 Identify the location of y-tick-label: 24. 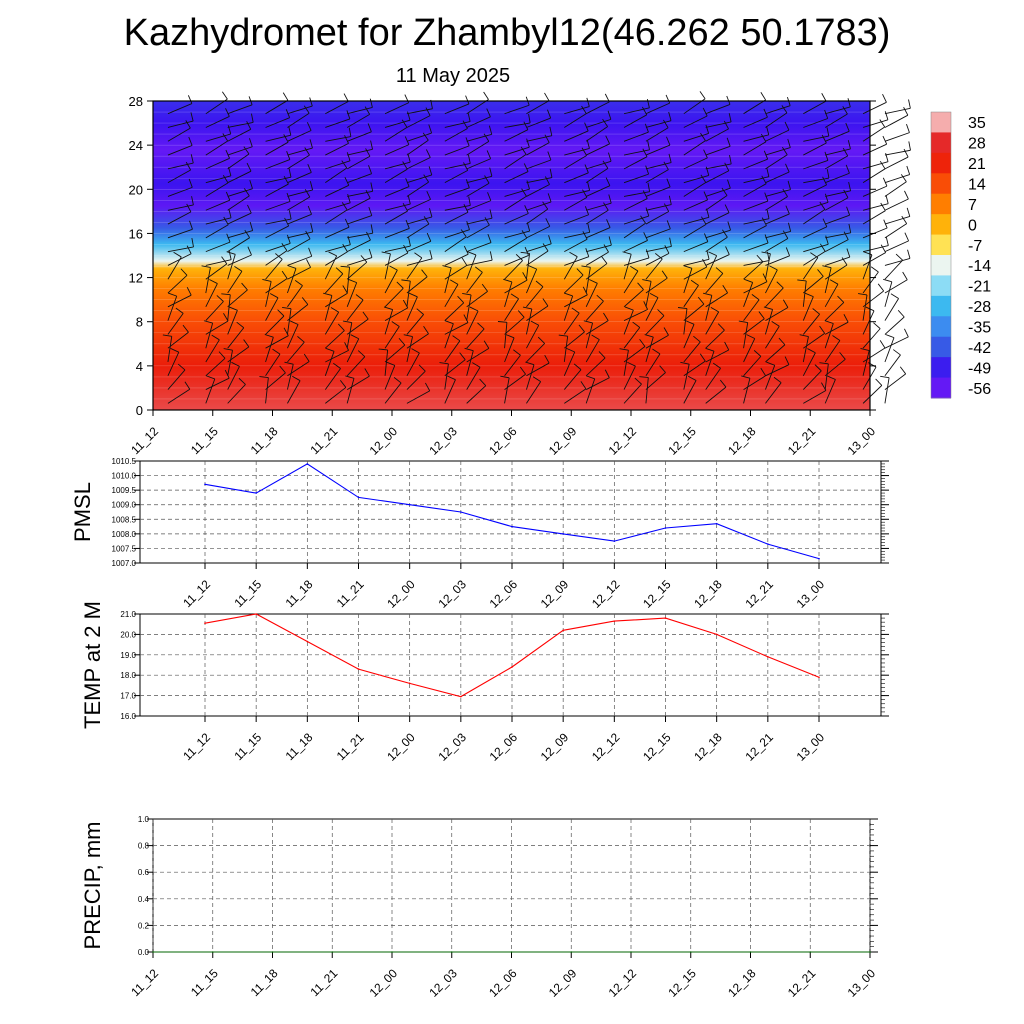
(136, 145).